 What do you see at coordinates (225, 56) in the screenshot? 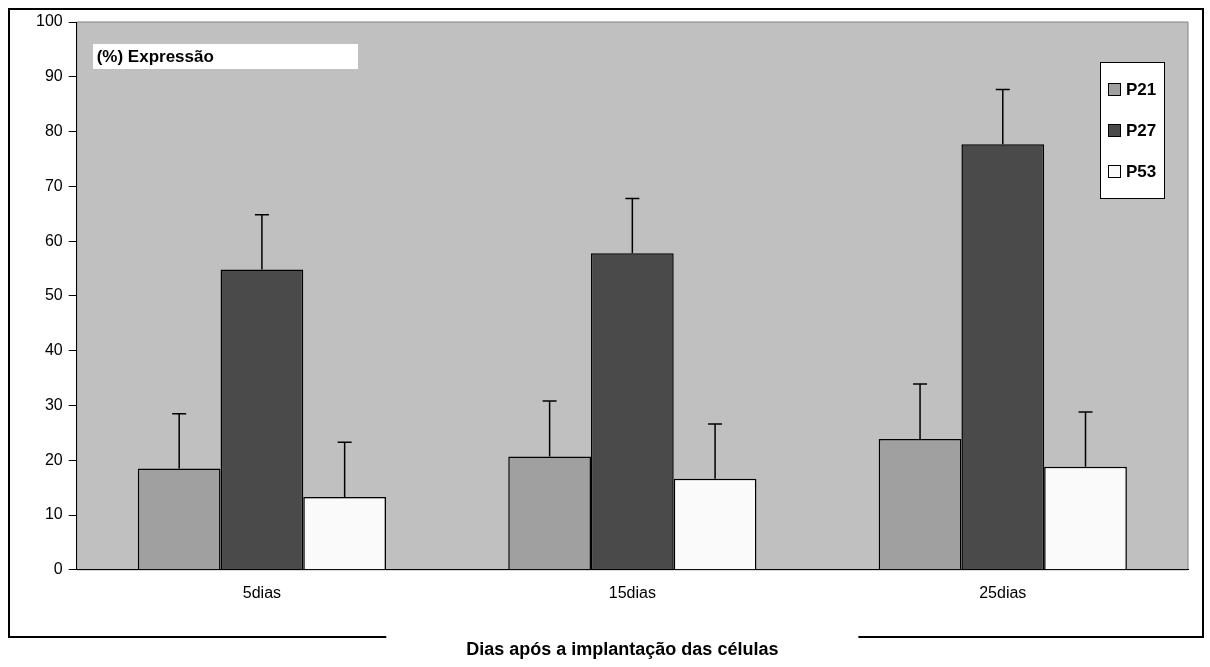
I see `label-box: (%) Expressão` at bounding box center [225, 56].